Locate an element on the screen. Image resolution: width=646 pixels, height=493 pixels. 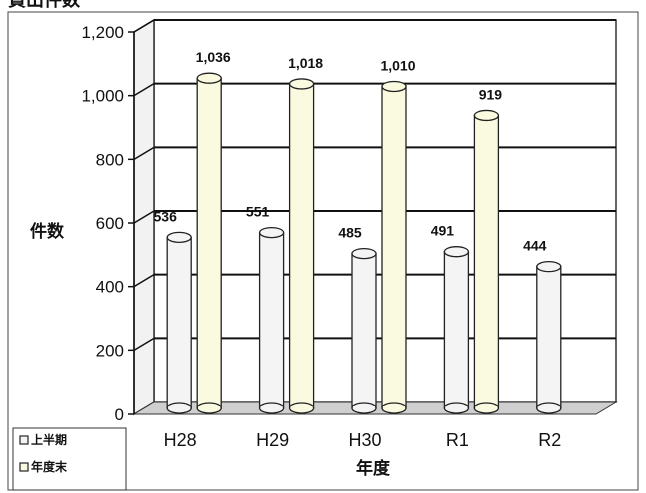
bar-first-half-R1 is located at coordinates (456, 330).